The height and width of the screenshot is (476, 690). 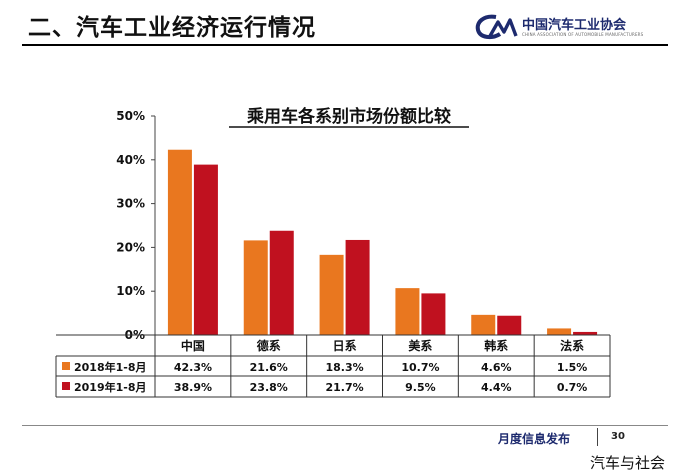 I want to click on data-label: 4.6%, so click(x=496, y=367).